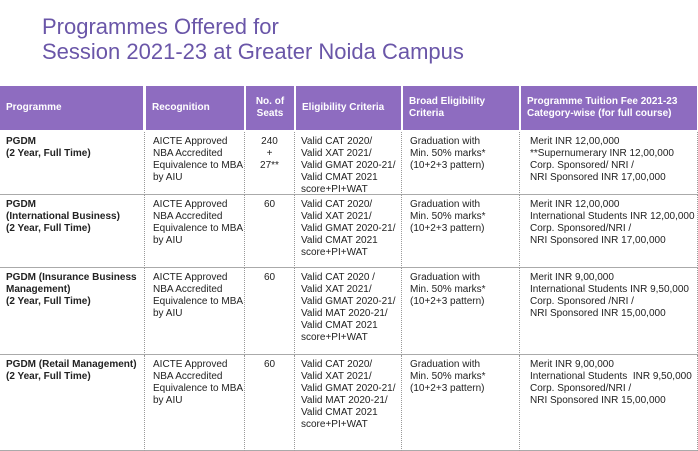  Describe the element at coordinates (602, 101) in the screenshot. I see `header-text: Programme Tuition Fee 2021-23` at that location.